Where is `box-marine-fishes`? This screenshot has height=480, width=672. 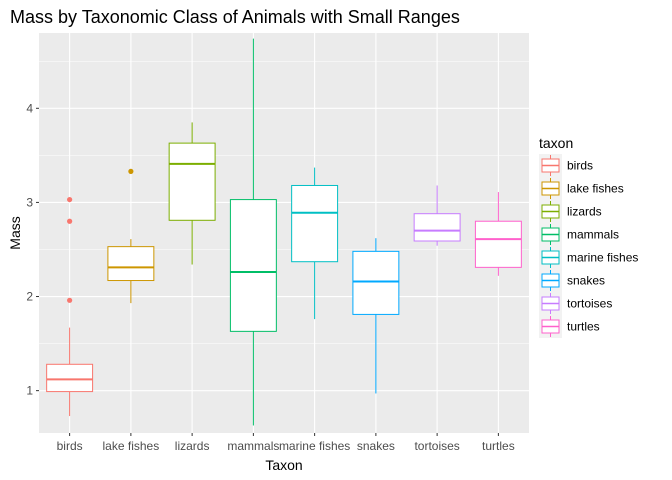 box-marine-fishes is located at coordinates (315, 243).